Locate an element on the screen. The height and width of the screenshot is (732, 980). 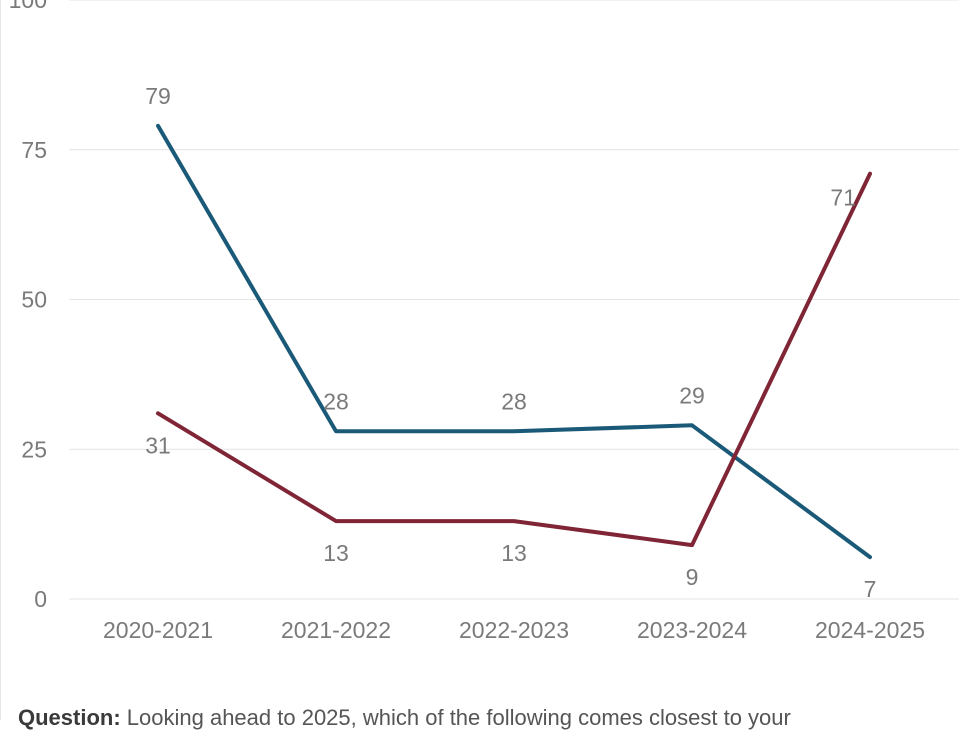
x-tick-label: 2024-2025 is located at coordinates (870, 630).